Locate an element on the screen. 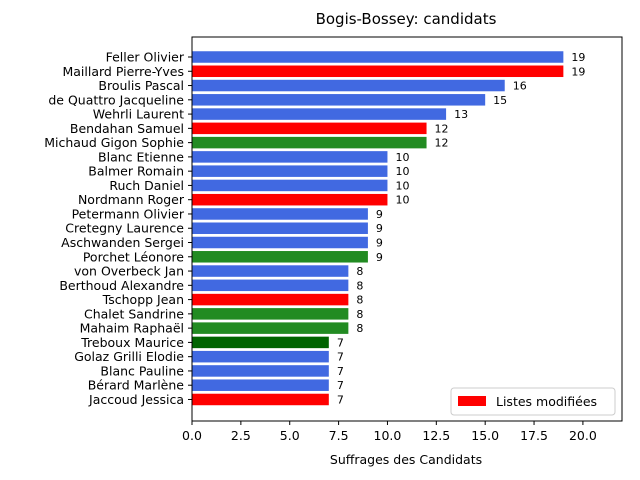 The image size is (640, 480). category-label: Bendahan Samuel is located at coordinates (127, 128).